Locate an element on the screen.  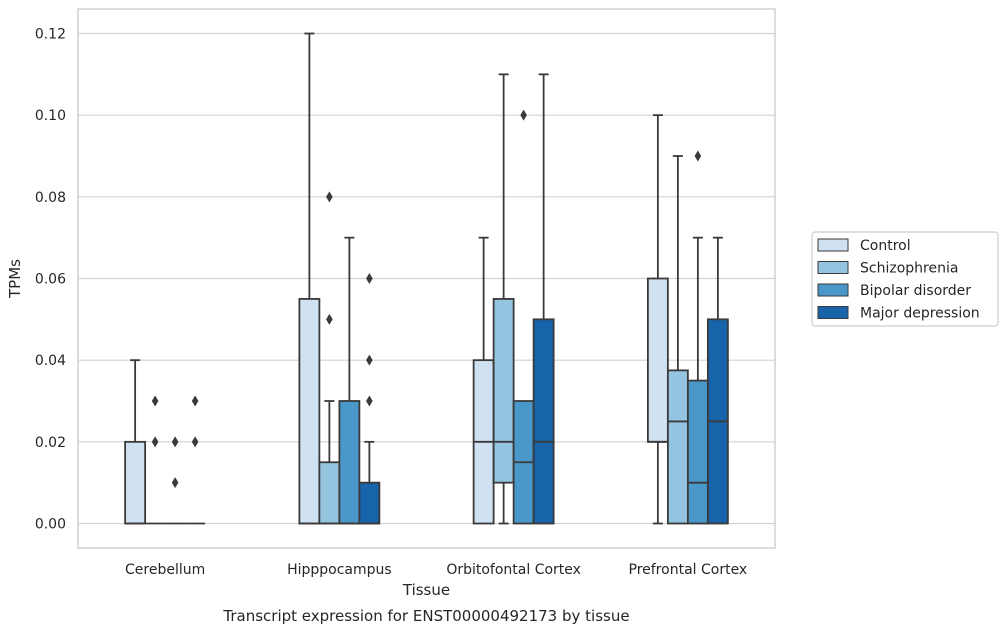
legend-label: Schizophrenia is located at coordinates (909, 269).